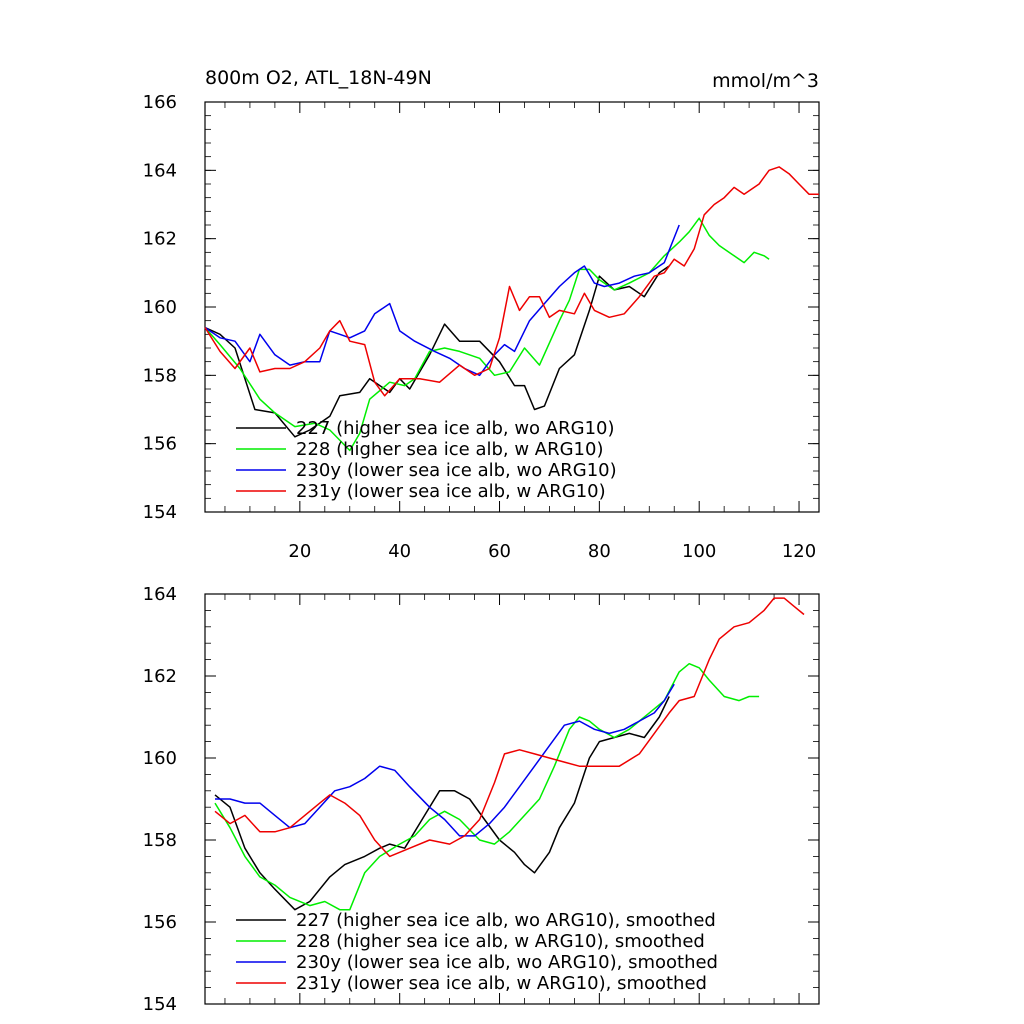  Describe the element at coordinates (399, 551) in the screenshot. I see `x-tick-label: 40` at that location.